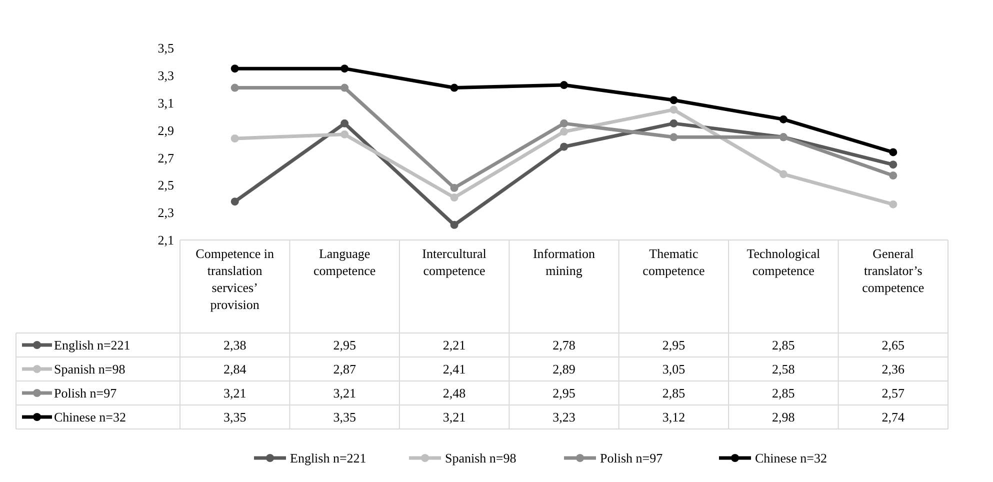 This screenshot has height=482, width=993. Describe the element at coordinates (894, 417) in the screenshot. I see `data-label: 2,74` at that location.